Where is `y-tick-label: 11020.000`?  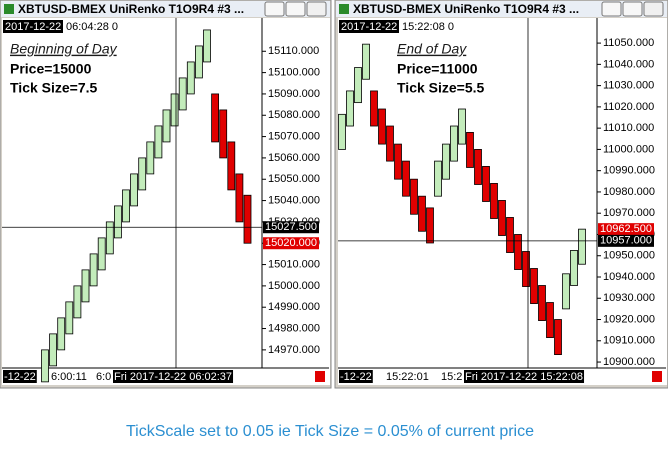 y-tick-label: 11020.000 is located at coordinates (628, 107).